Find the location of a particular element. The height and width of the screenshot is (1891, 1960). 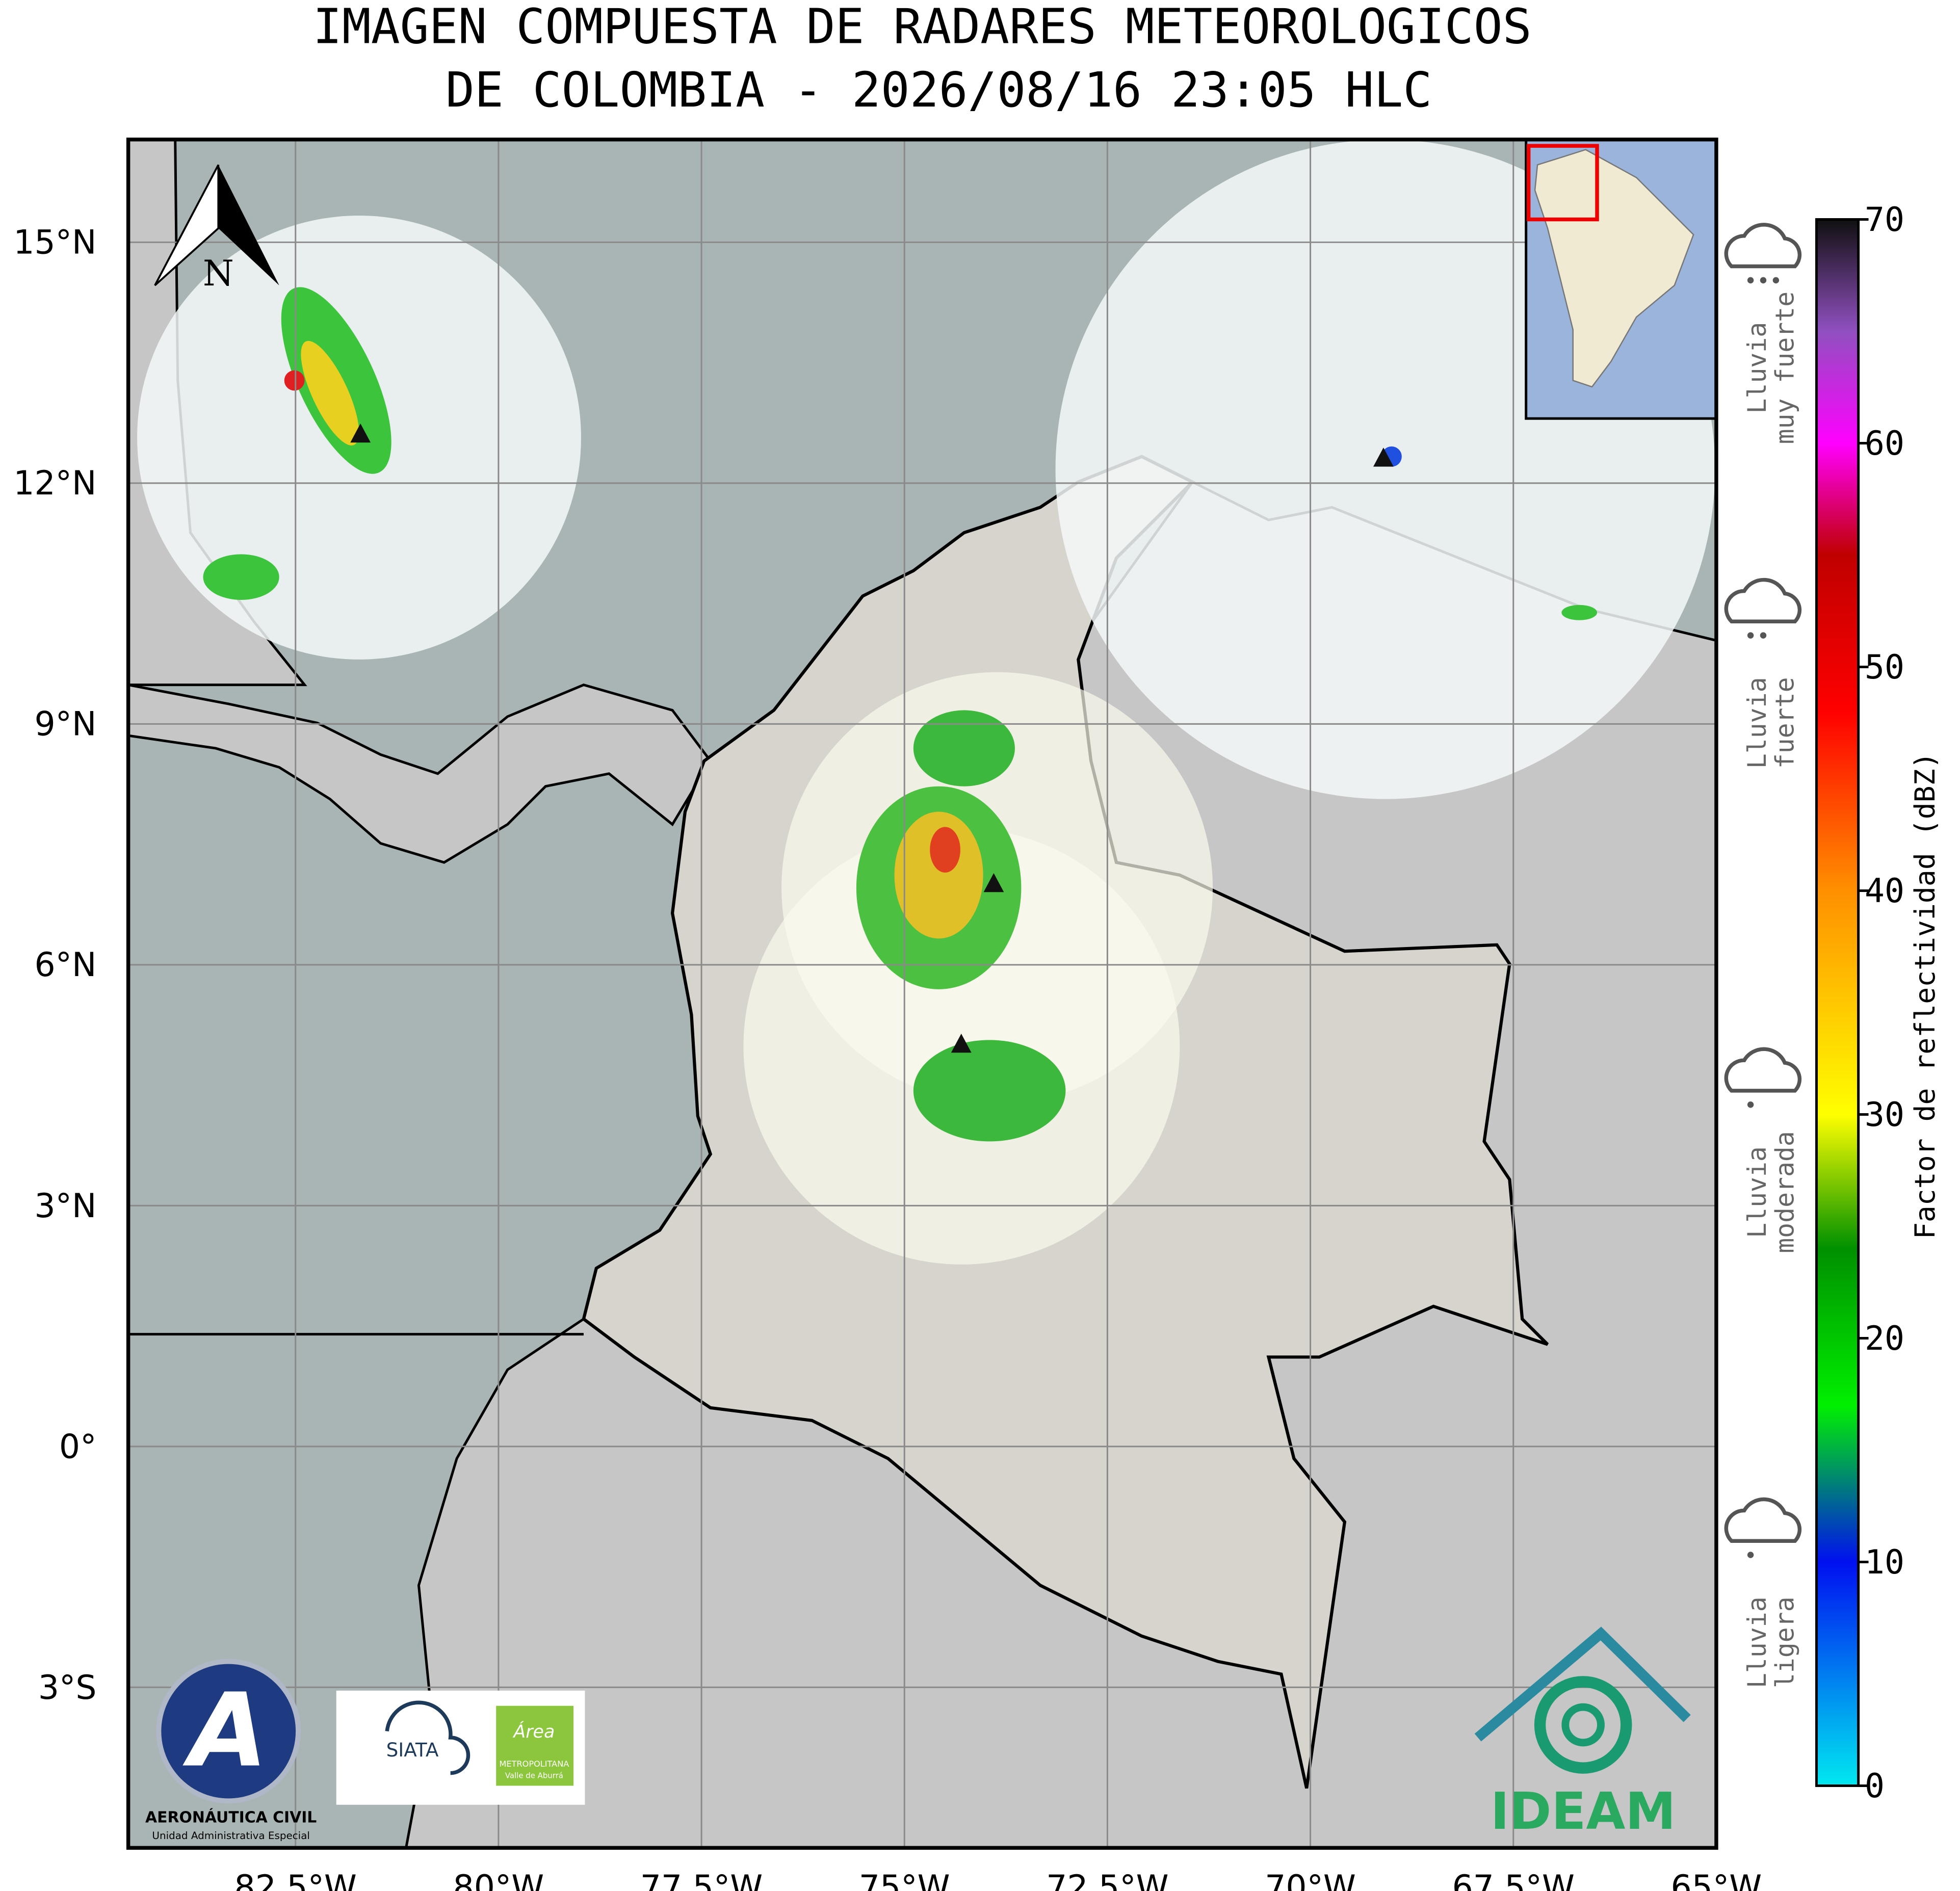

colorbar is located at coordinates (1837, 1002).